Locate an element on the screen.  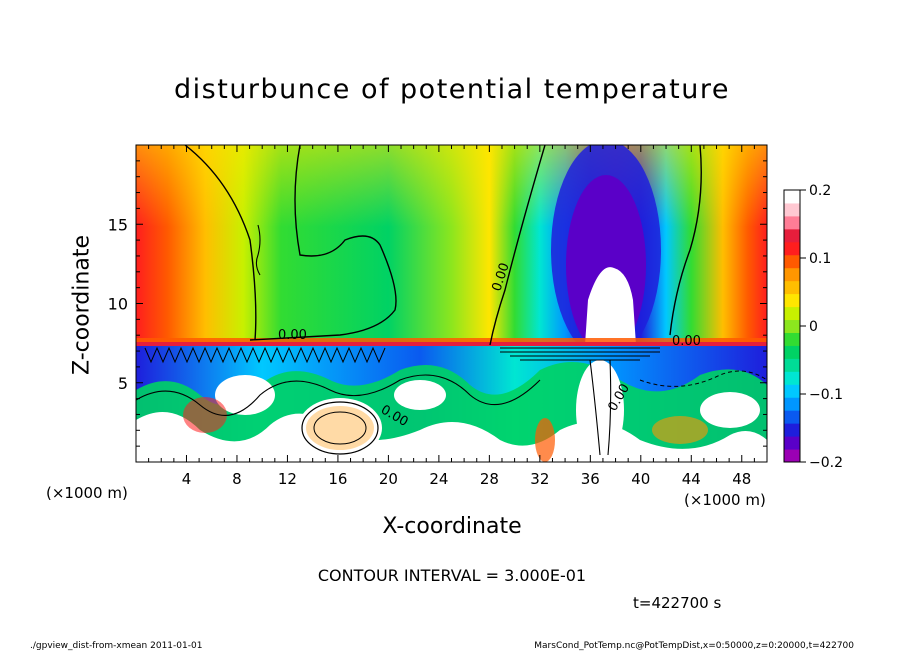
time-label: t=422700 s is located at coordinates (677, 603).